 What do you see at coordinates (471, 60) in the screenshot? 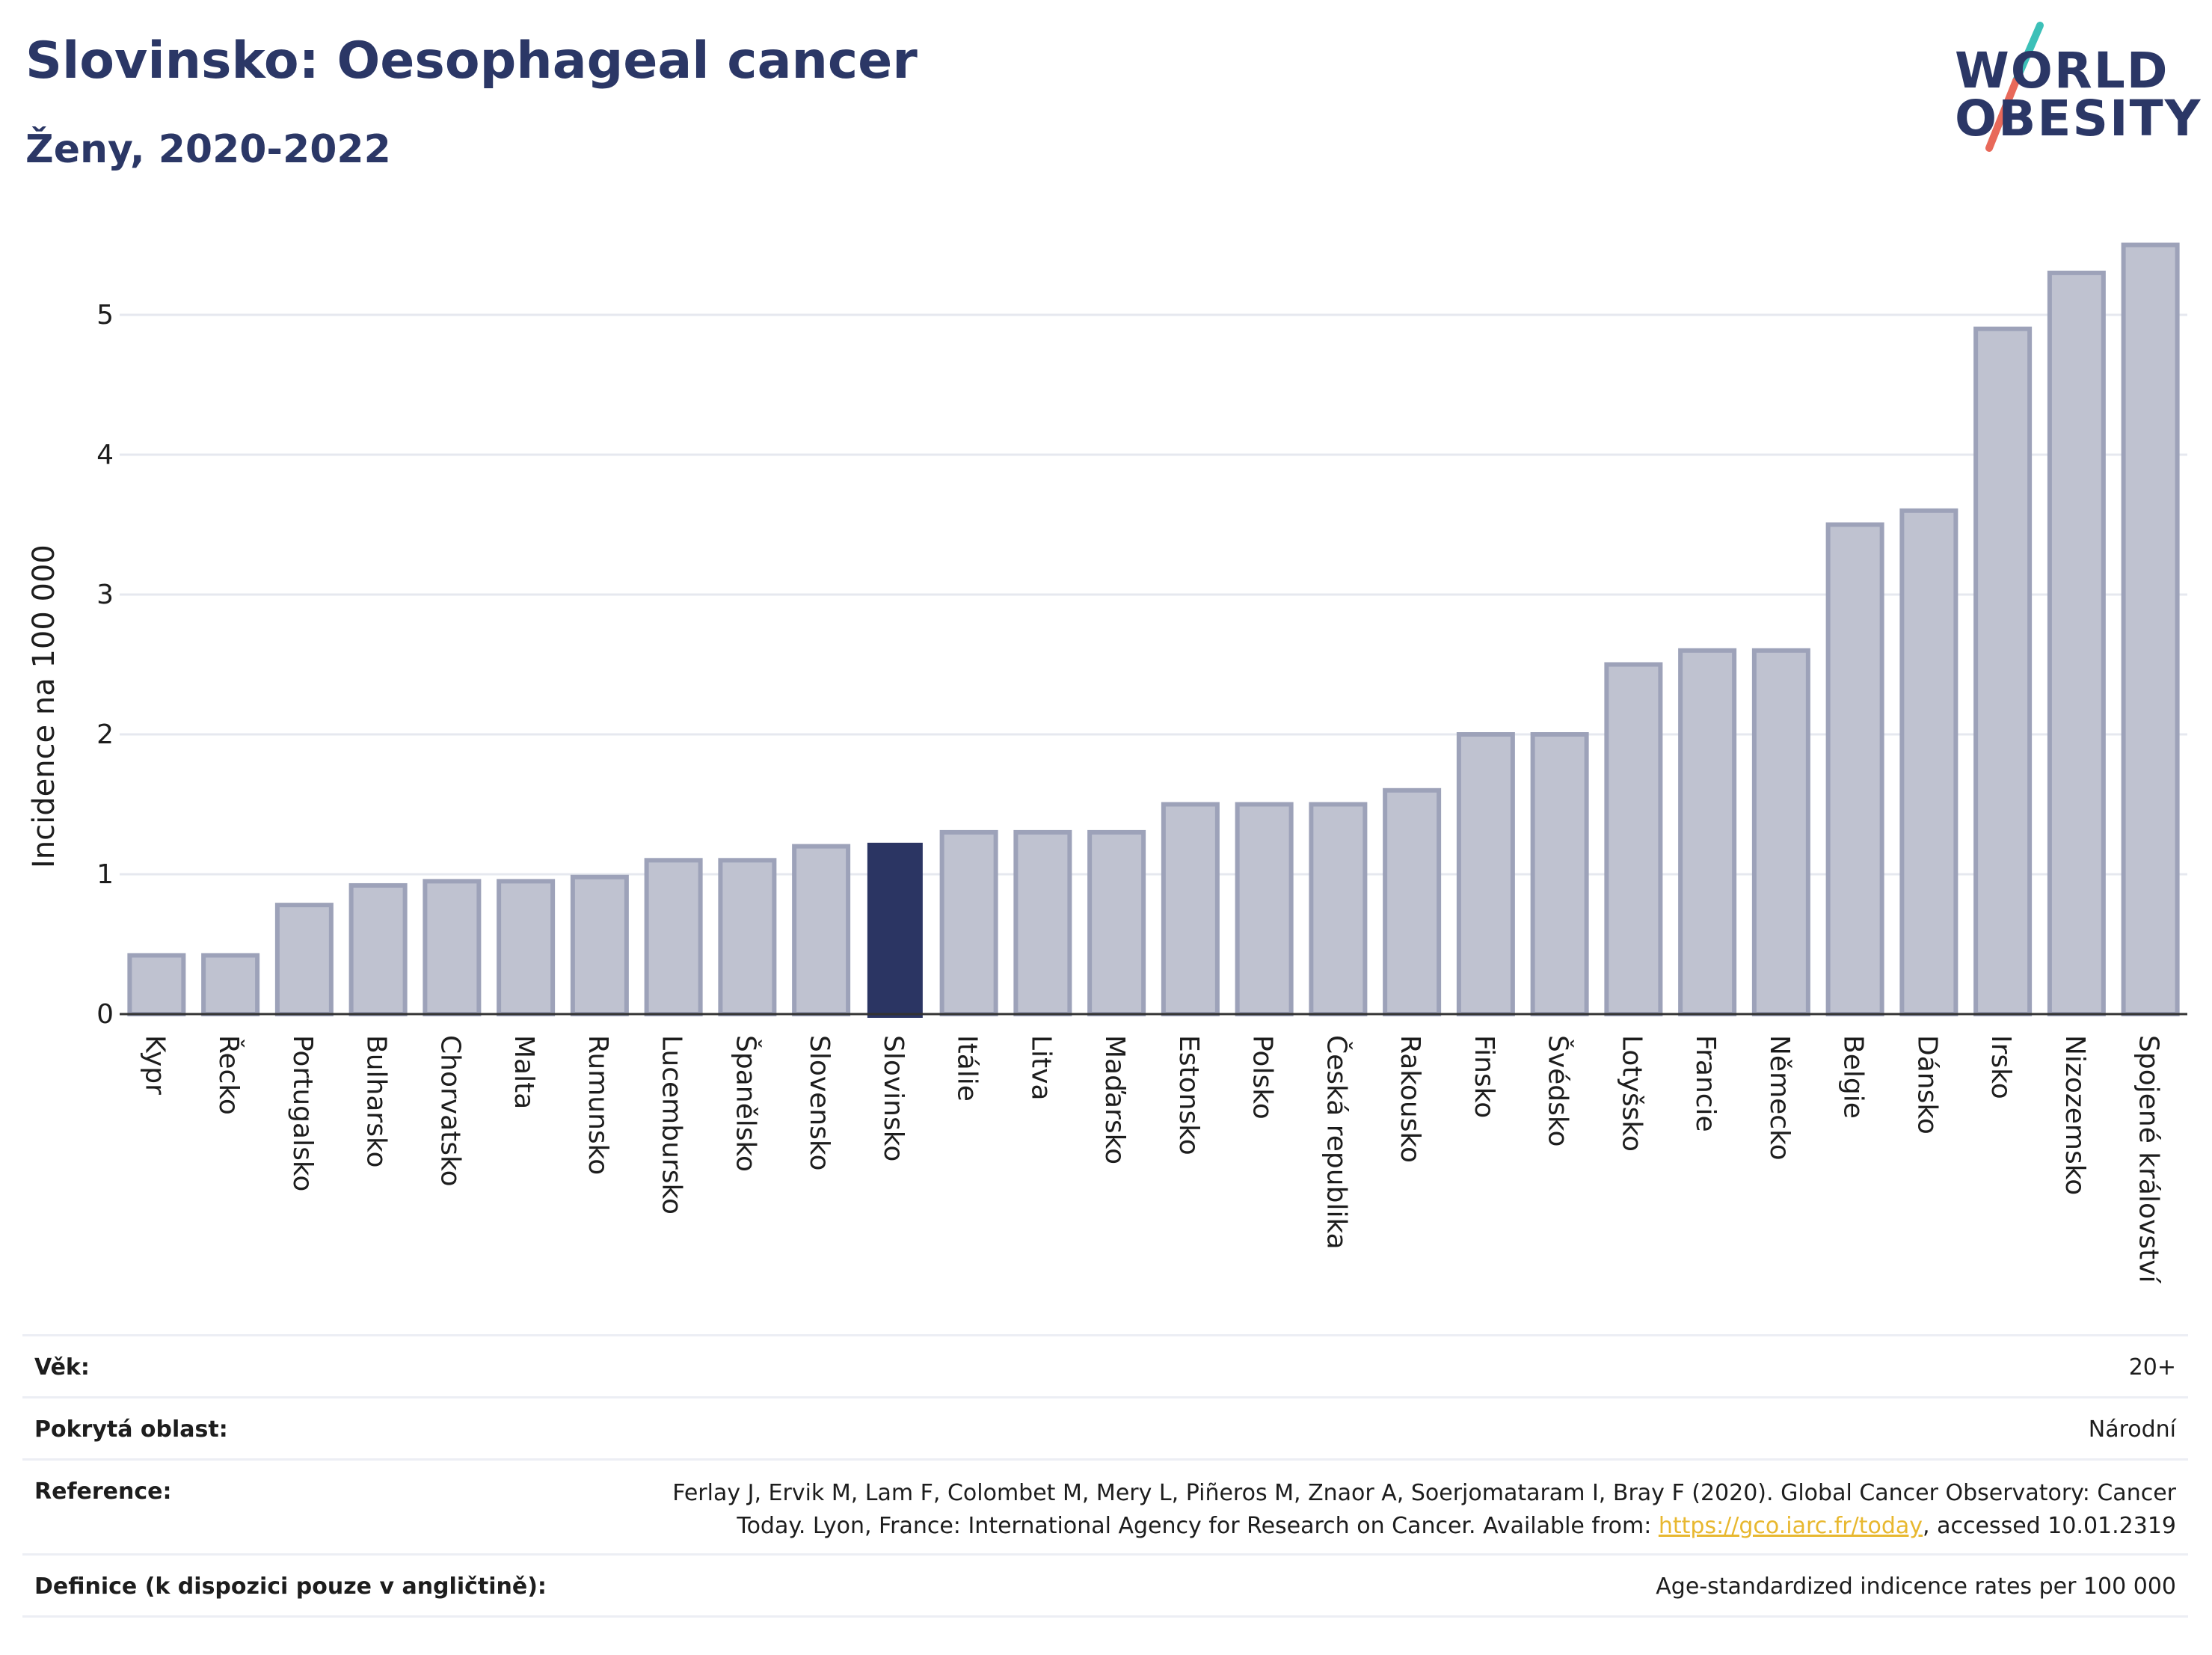
I see `chart-title: Slovinsko: Oesophageal cancer` at bounding box center [471, 60].